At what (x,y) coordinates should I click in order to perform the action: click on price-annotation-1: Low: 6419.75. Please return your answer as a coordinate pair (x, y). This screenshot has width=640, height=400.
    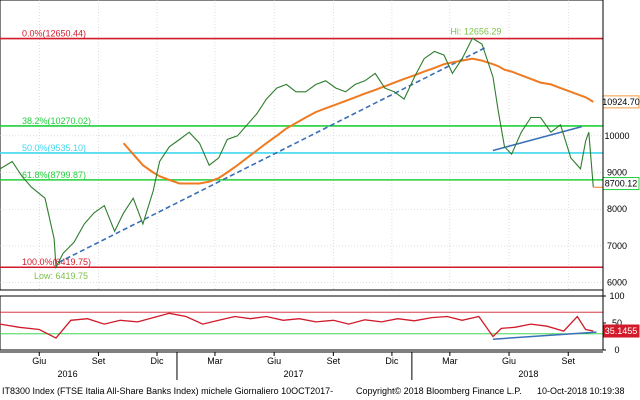
    Looking at the image, I should click on (61, 276).